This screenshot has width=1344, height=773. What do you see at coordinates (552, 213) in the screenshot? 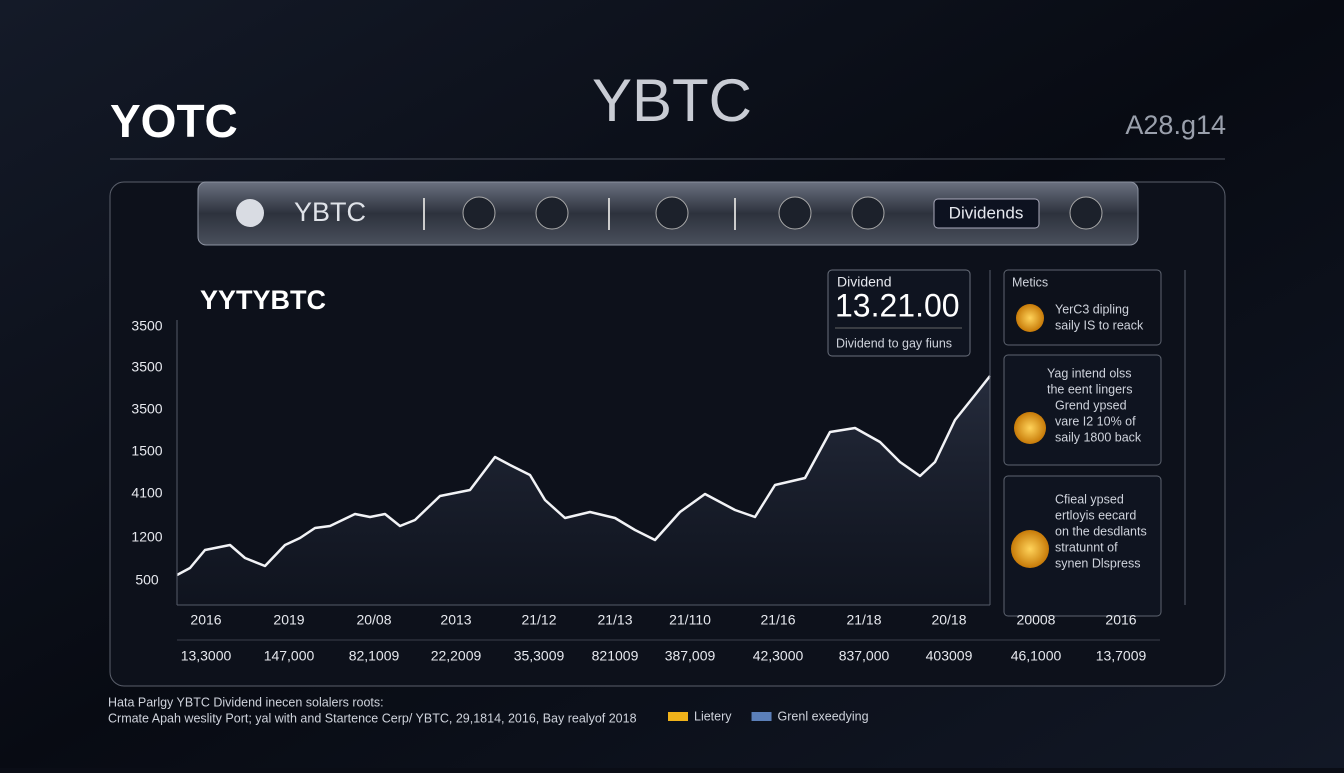
I see `chart-icon` at bounding box center [552, 213].